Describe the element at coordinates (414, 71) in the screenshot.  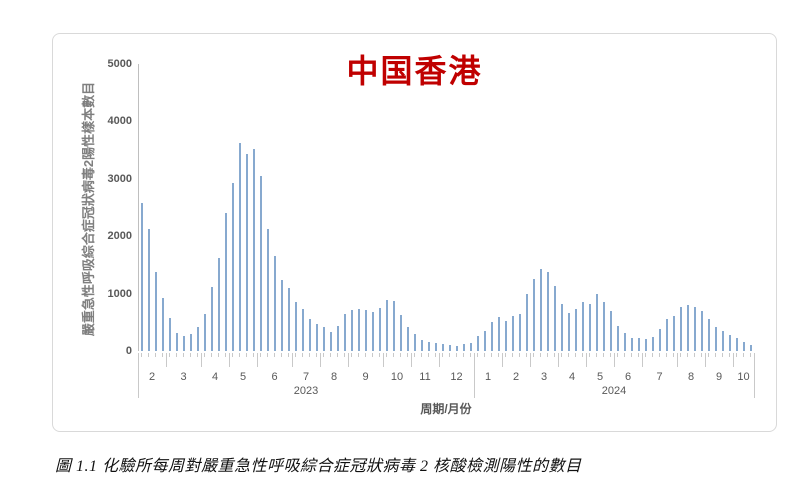
I see `chart-title: 中国香港` at that location.